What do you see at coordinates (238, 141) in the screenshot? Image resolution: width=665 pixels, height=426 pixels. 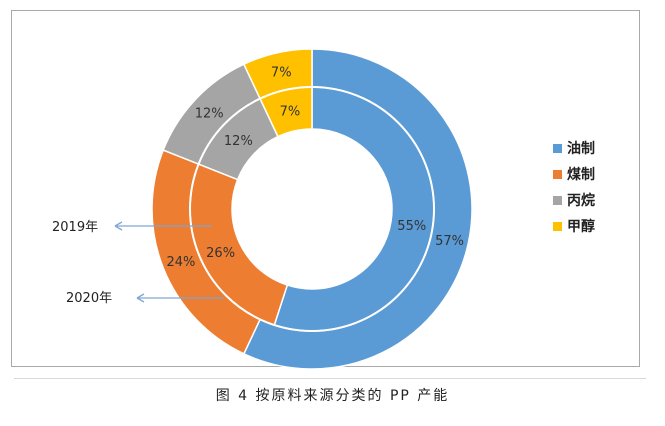 I see `data-label-inner-2: 12%` at bounding box center [238, 141].